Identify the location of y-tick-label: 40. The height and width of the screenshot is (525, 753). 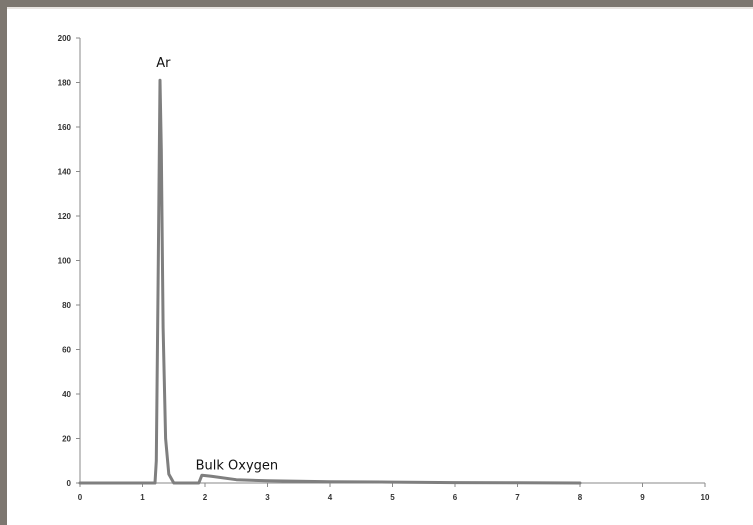
(66, 394).